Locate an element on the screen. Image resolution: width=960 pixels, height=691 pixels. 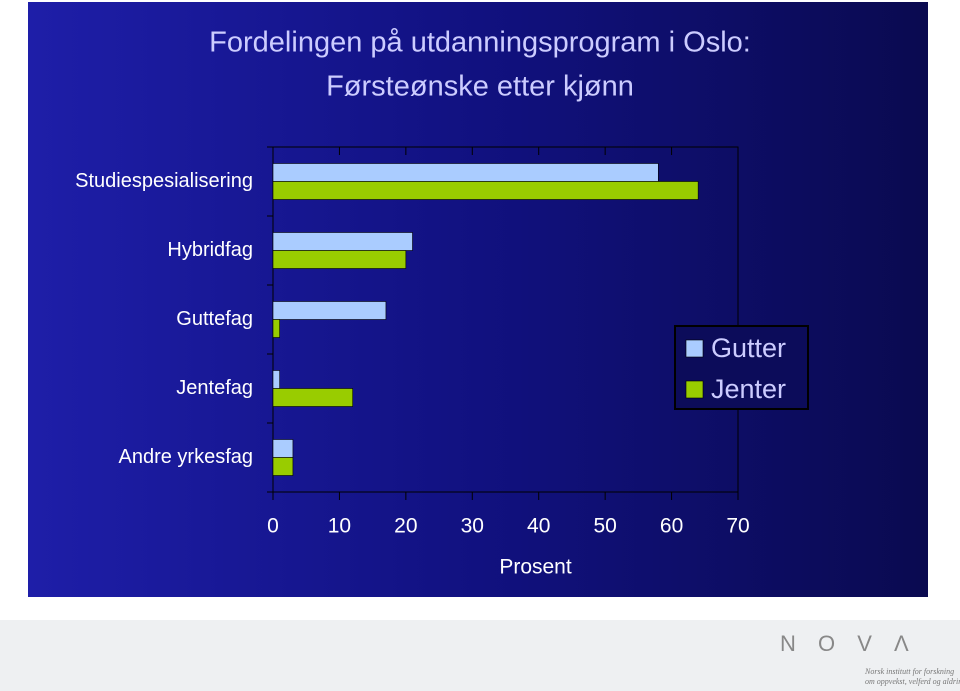
x-tick-label: 60 is located at coordinates (671, 526).